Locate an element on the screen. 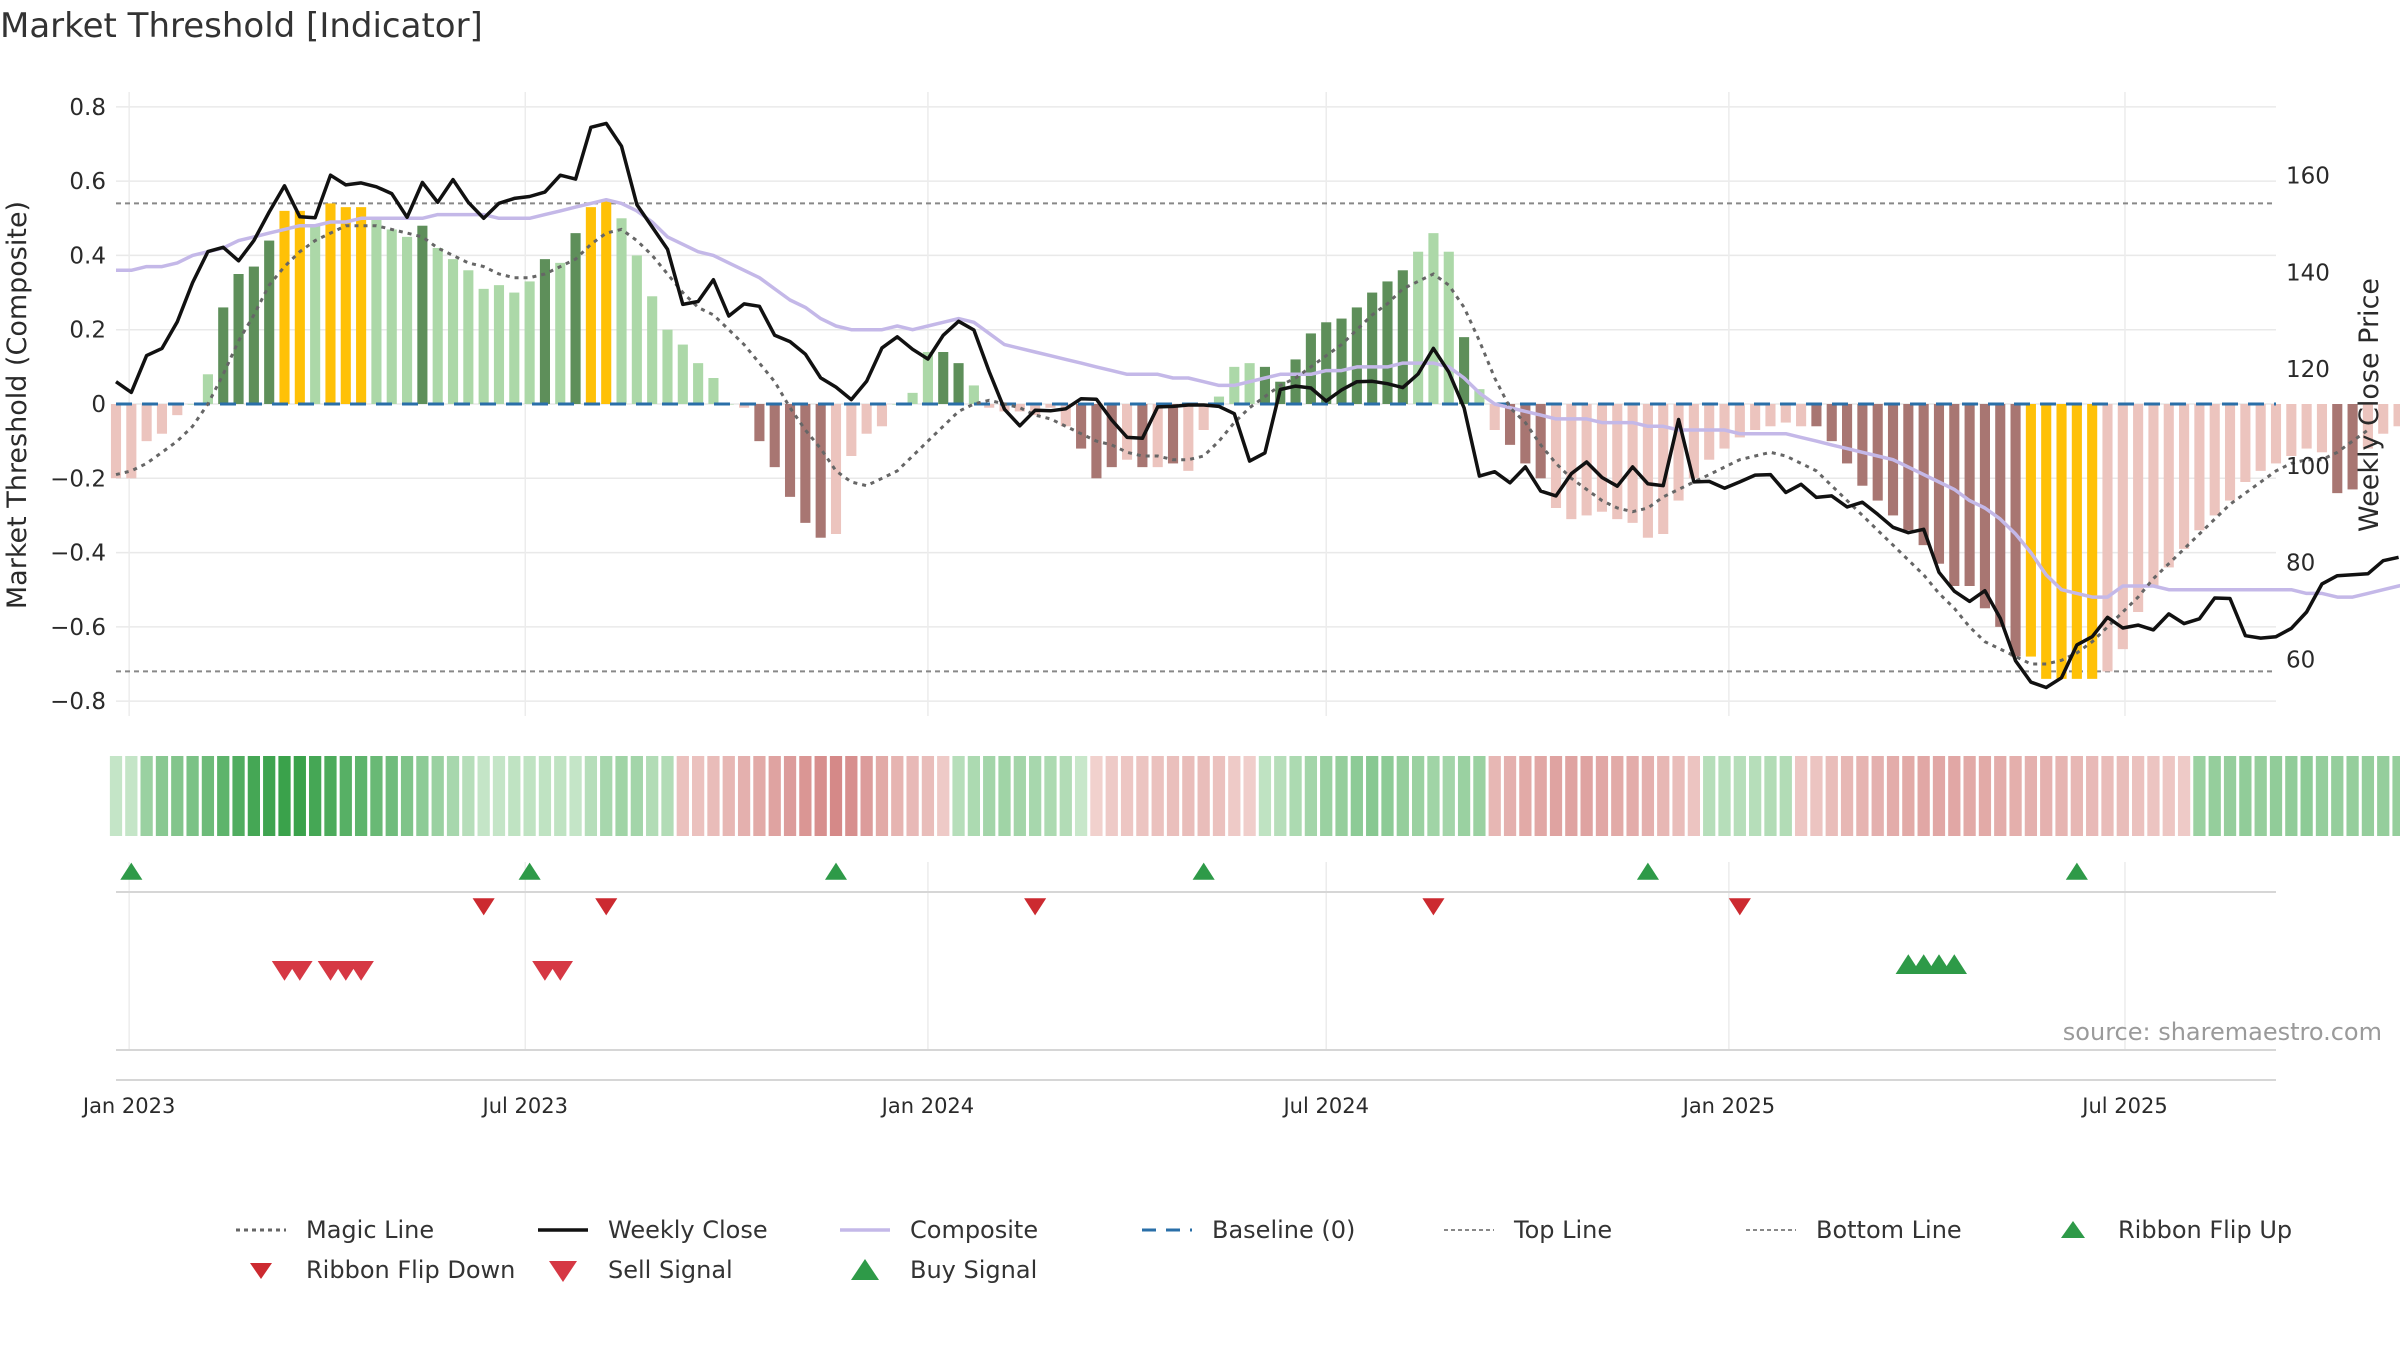 This screenshot has height=1350, width=2400. y2-tick-label: 80 is located at coordinates (2300, 564).